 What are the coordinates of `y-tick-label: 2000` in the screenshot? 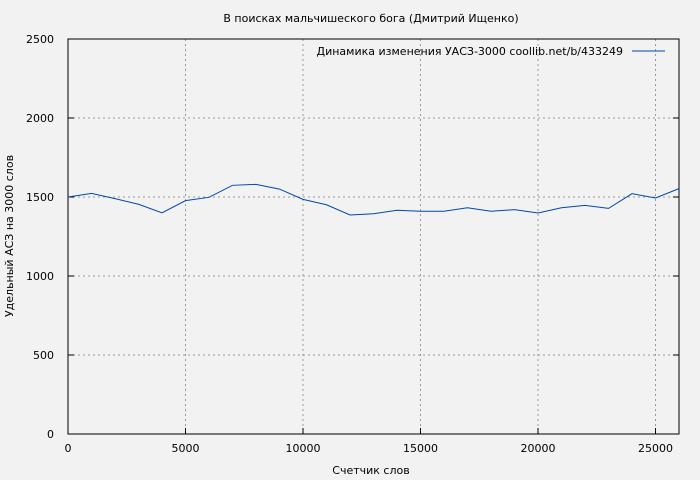 It's located at (40, 118).